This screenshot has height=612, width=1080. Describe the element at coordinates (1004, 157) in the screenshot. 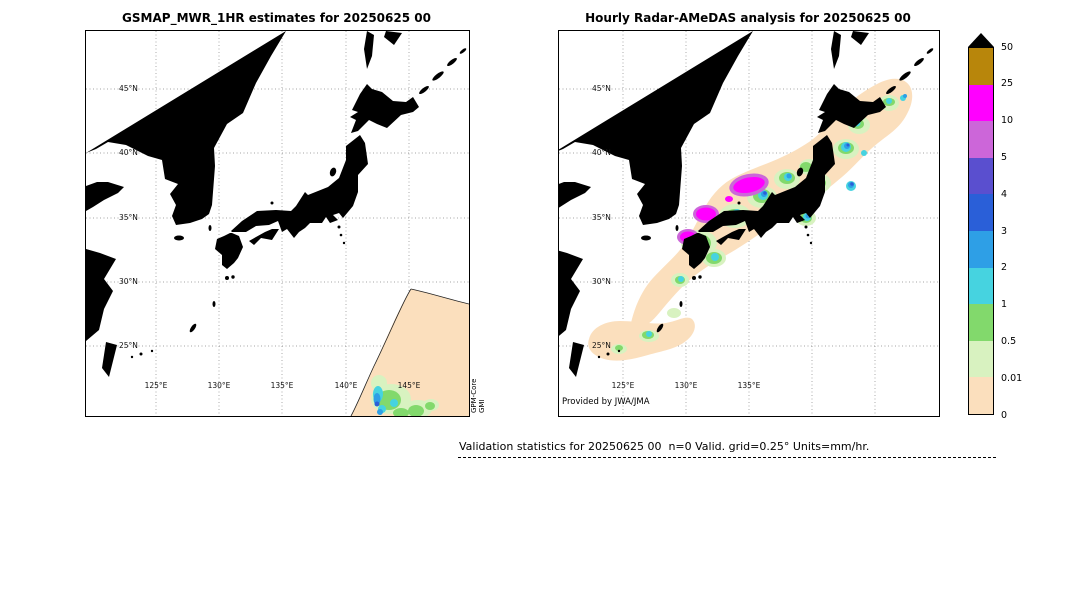

I see `colorbar-tick-label: 5` at that location.